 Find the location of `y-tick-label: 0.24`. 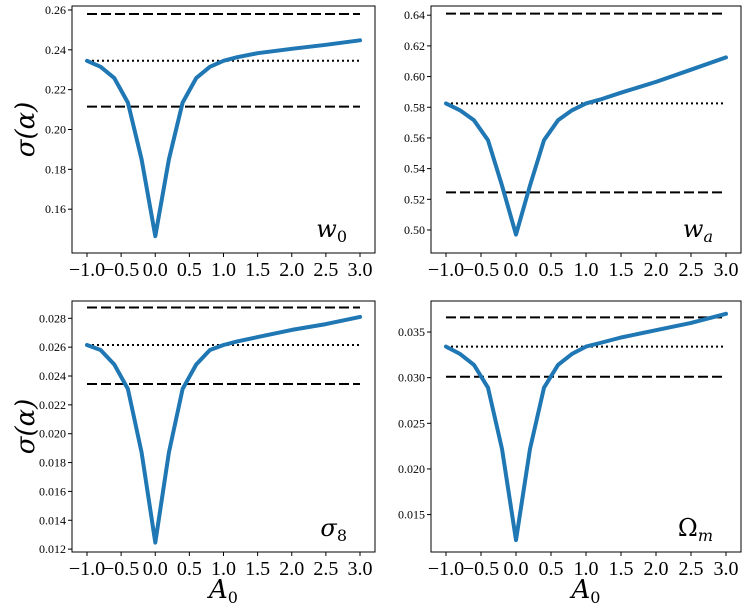

y-tick-label: 0.24 is located at coordinates (55, 50).